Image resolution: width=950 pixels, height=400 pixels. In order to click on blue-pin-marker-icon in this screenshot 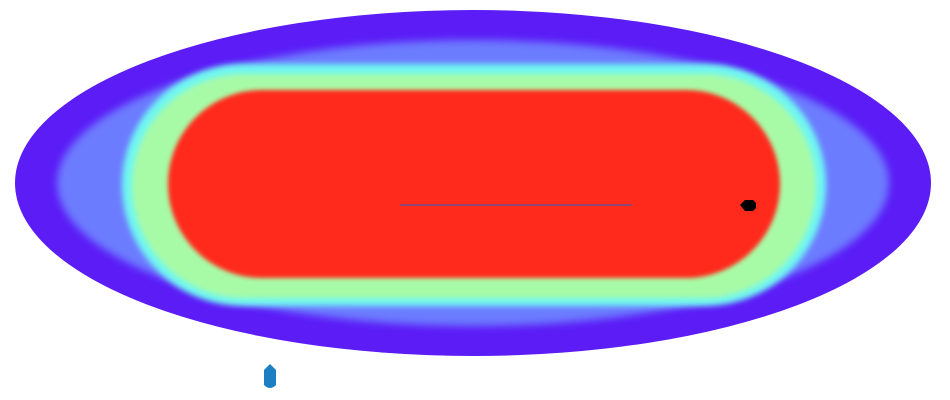, I will do `click(270, 376)`.